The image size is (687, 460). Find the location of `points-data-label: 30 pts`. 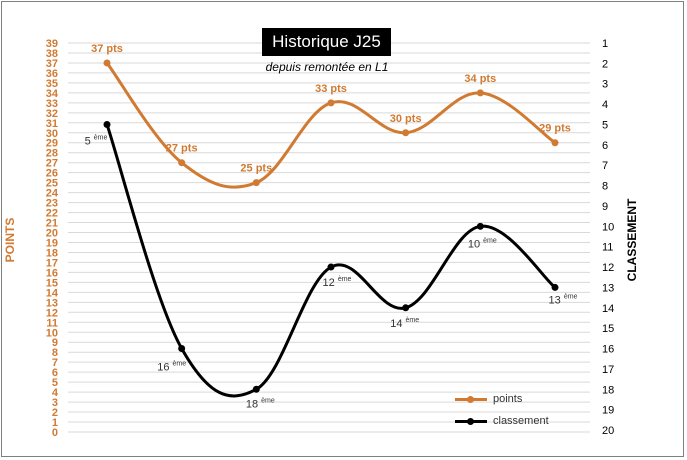

points-data-label: 30 pts is located at coordinates (406, 119).